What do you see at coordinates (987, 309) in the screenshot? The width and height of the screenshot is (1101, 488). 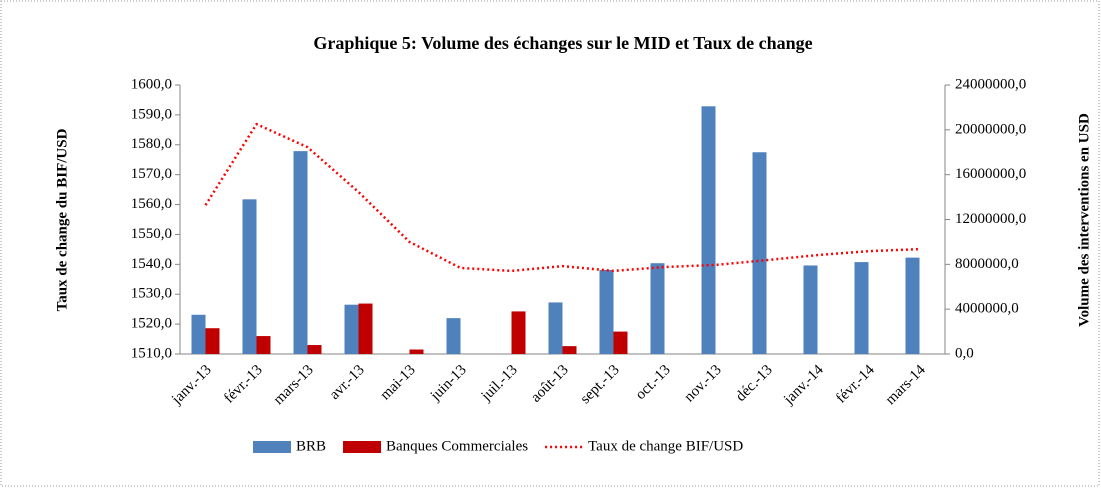 I see `y2-tick-label: 4000000,0` at bounding box center [987, 309].